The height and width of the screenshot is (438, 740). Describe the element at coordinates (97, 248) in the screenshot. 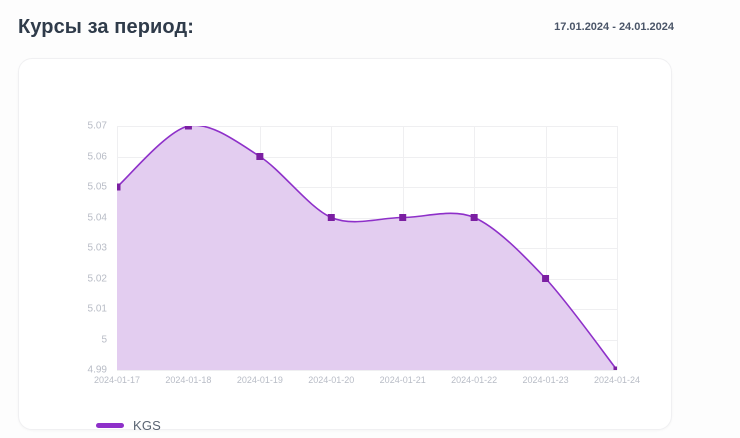

I see `y-tick-label: 5.03` at that location.